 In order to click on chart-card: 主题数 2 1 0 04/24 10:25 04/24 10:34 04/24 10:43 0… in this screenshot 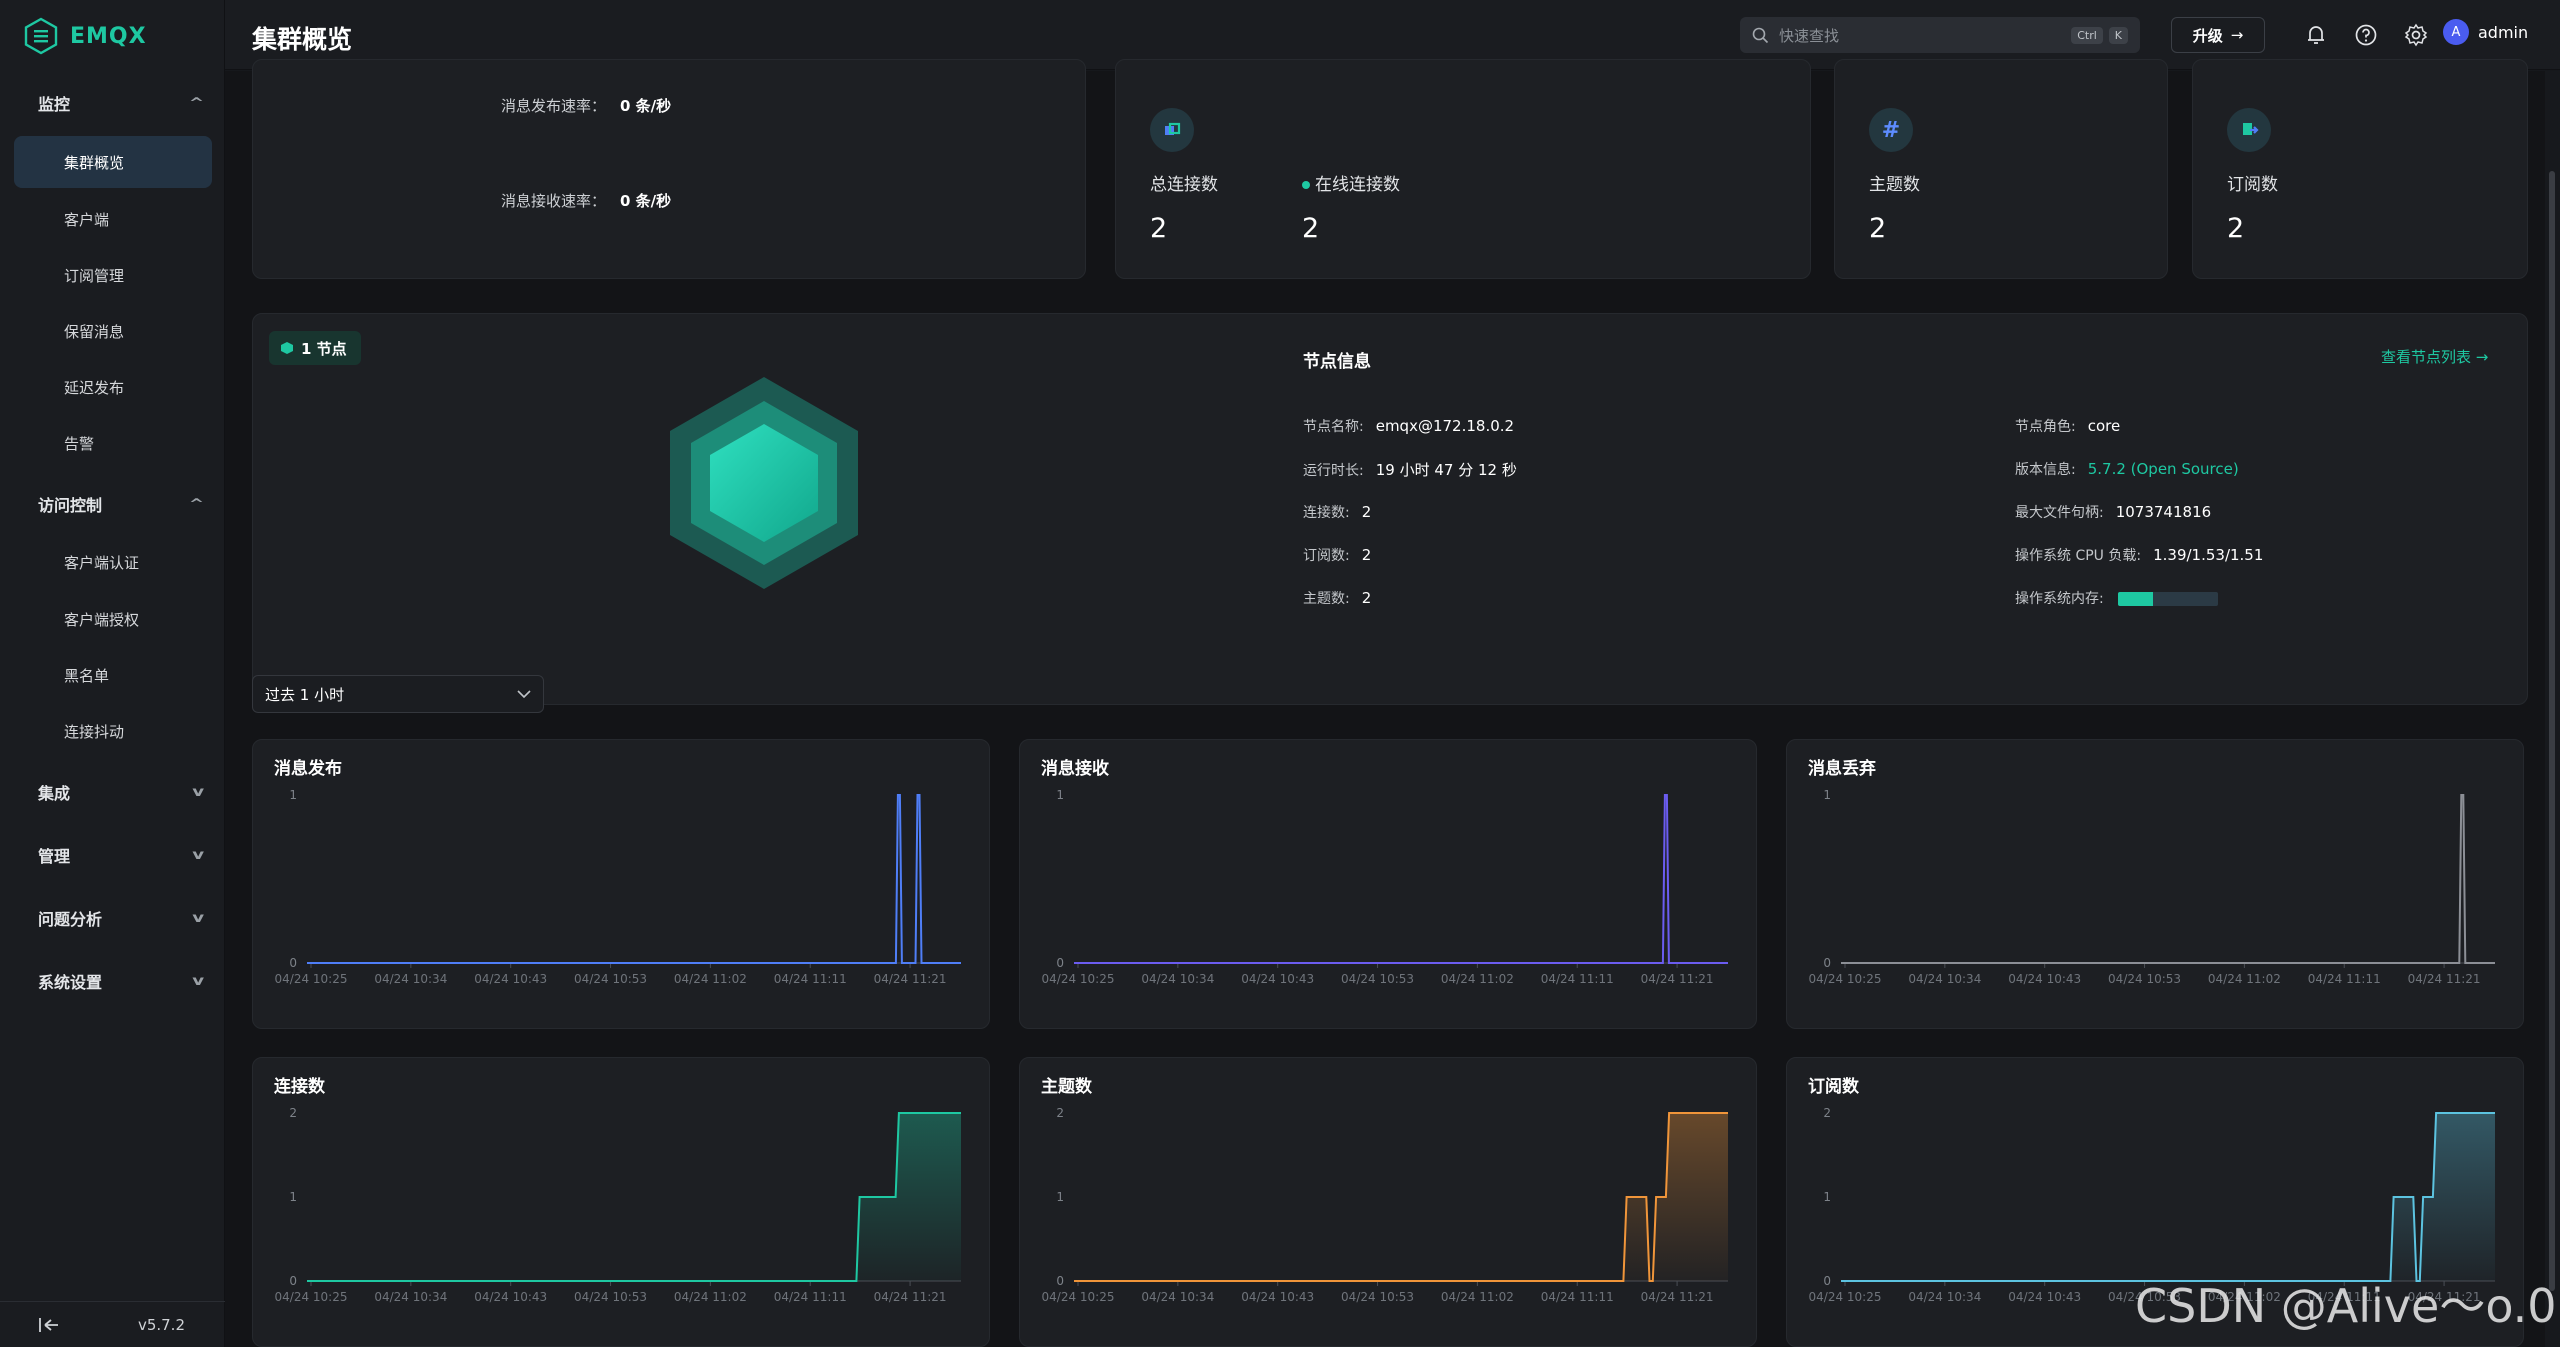, I will do `click(1388, 1202)`.